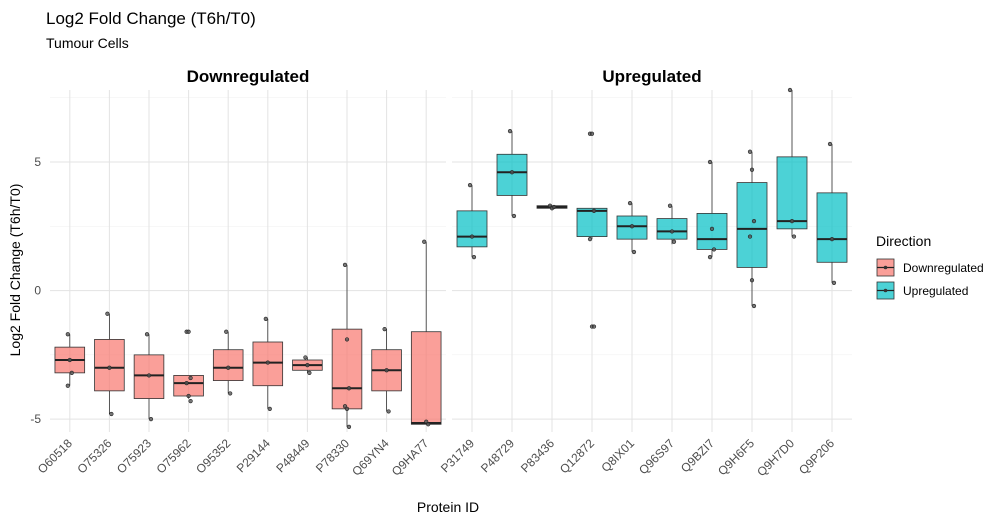  What do you see at coordinates (332, 455) in the screenshot?
I see `x-tick-label: P78330` at bounding box center [332, 455].